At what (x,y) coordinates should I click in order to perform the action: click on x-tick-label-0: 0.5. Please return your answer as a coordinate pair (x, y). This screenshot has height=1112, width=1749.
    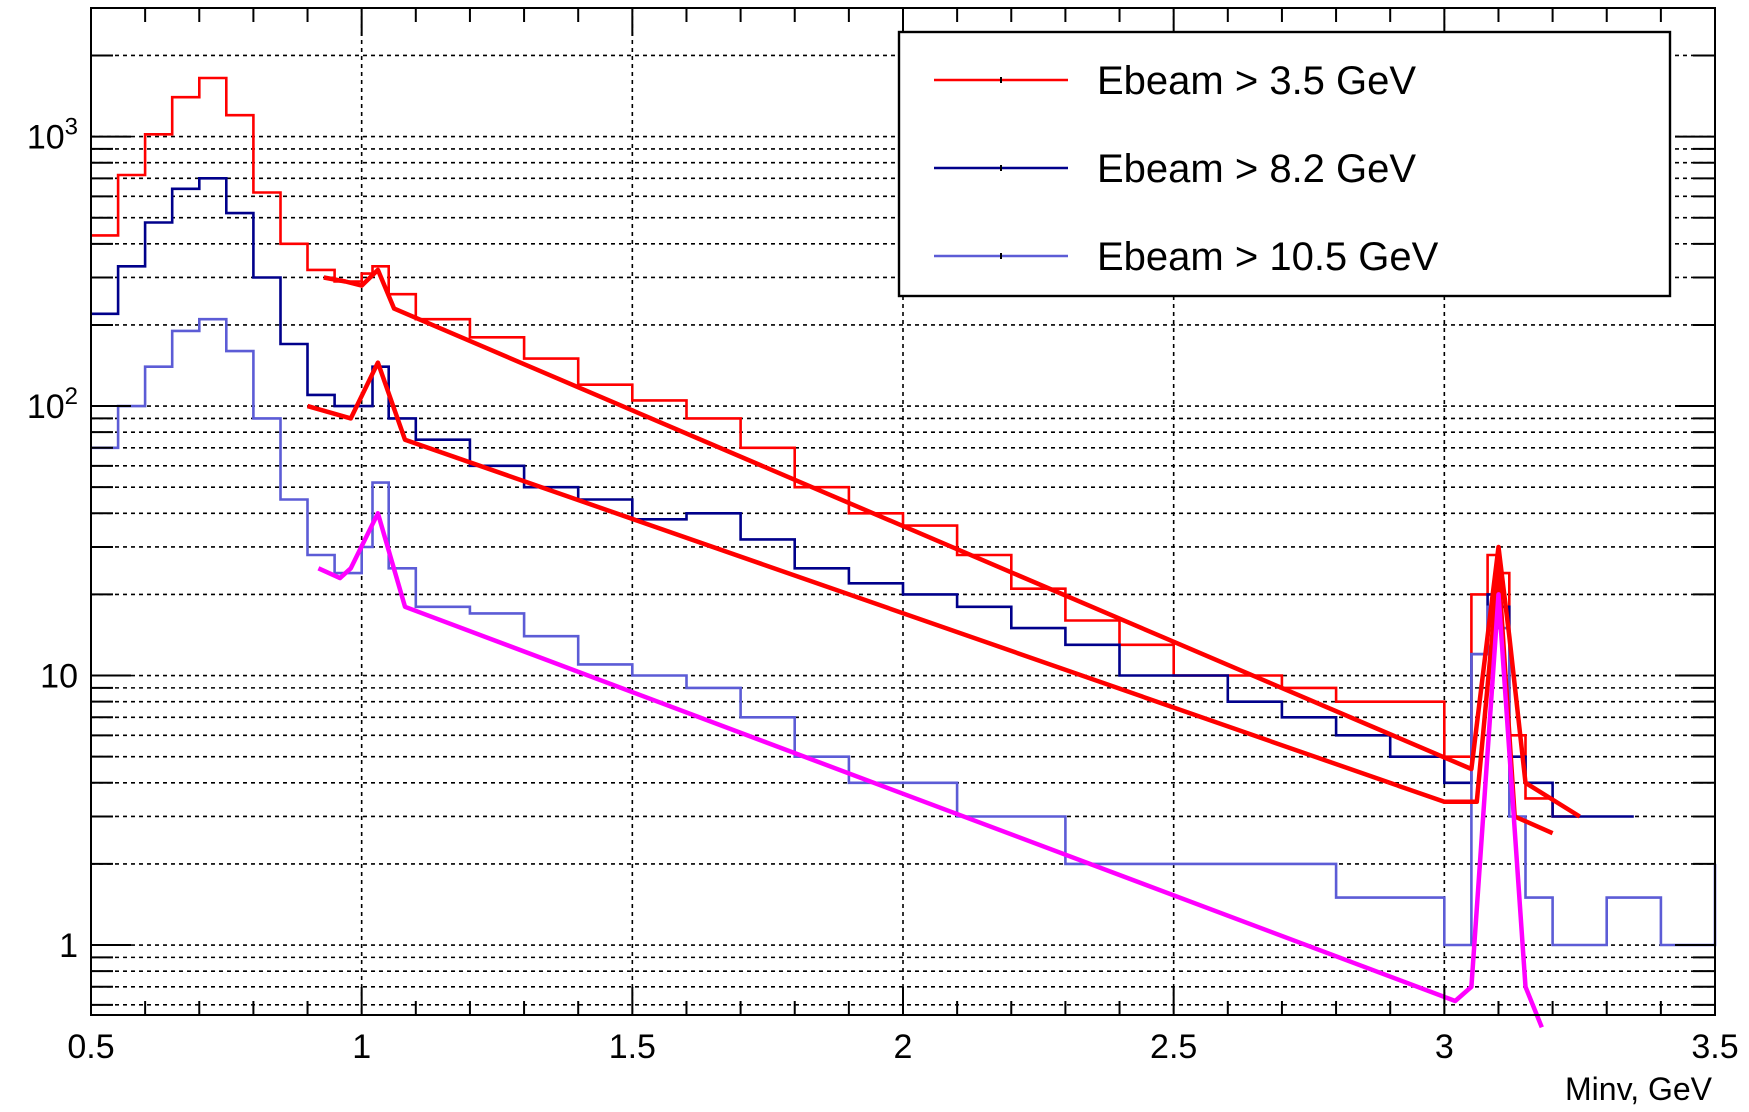
    Looking at the image, I should click on (90, 1047).